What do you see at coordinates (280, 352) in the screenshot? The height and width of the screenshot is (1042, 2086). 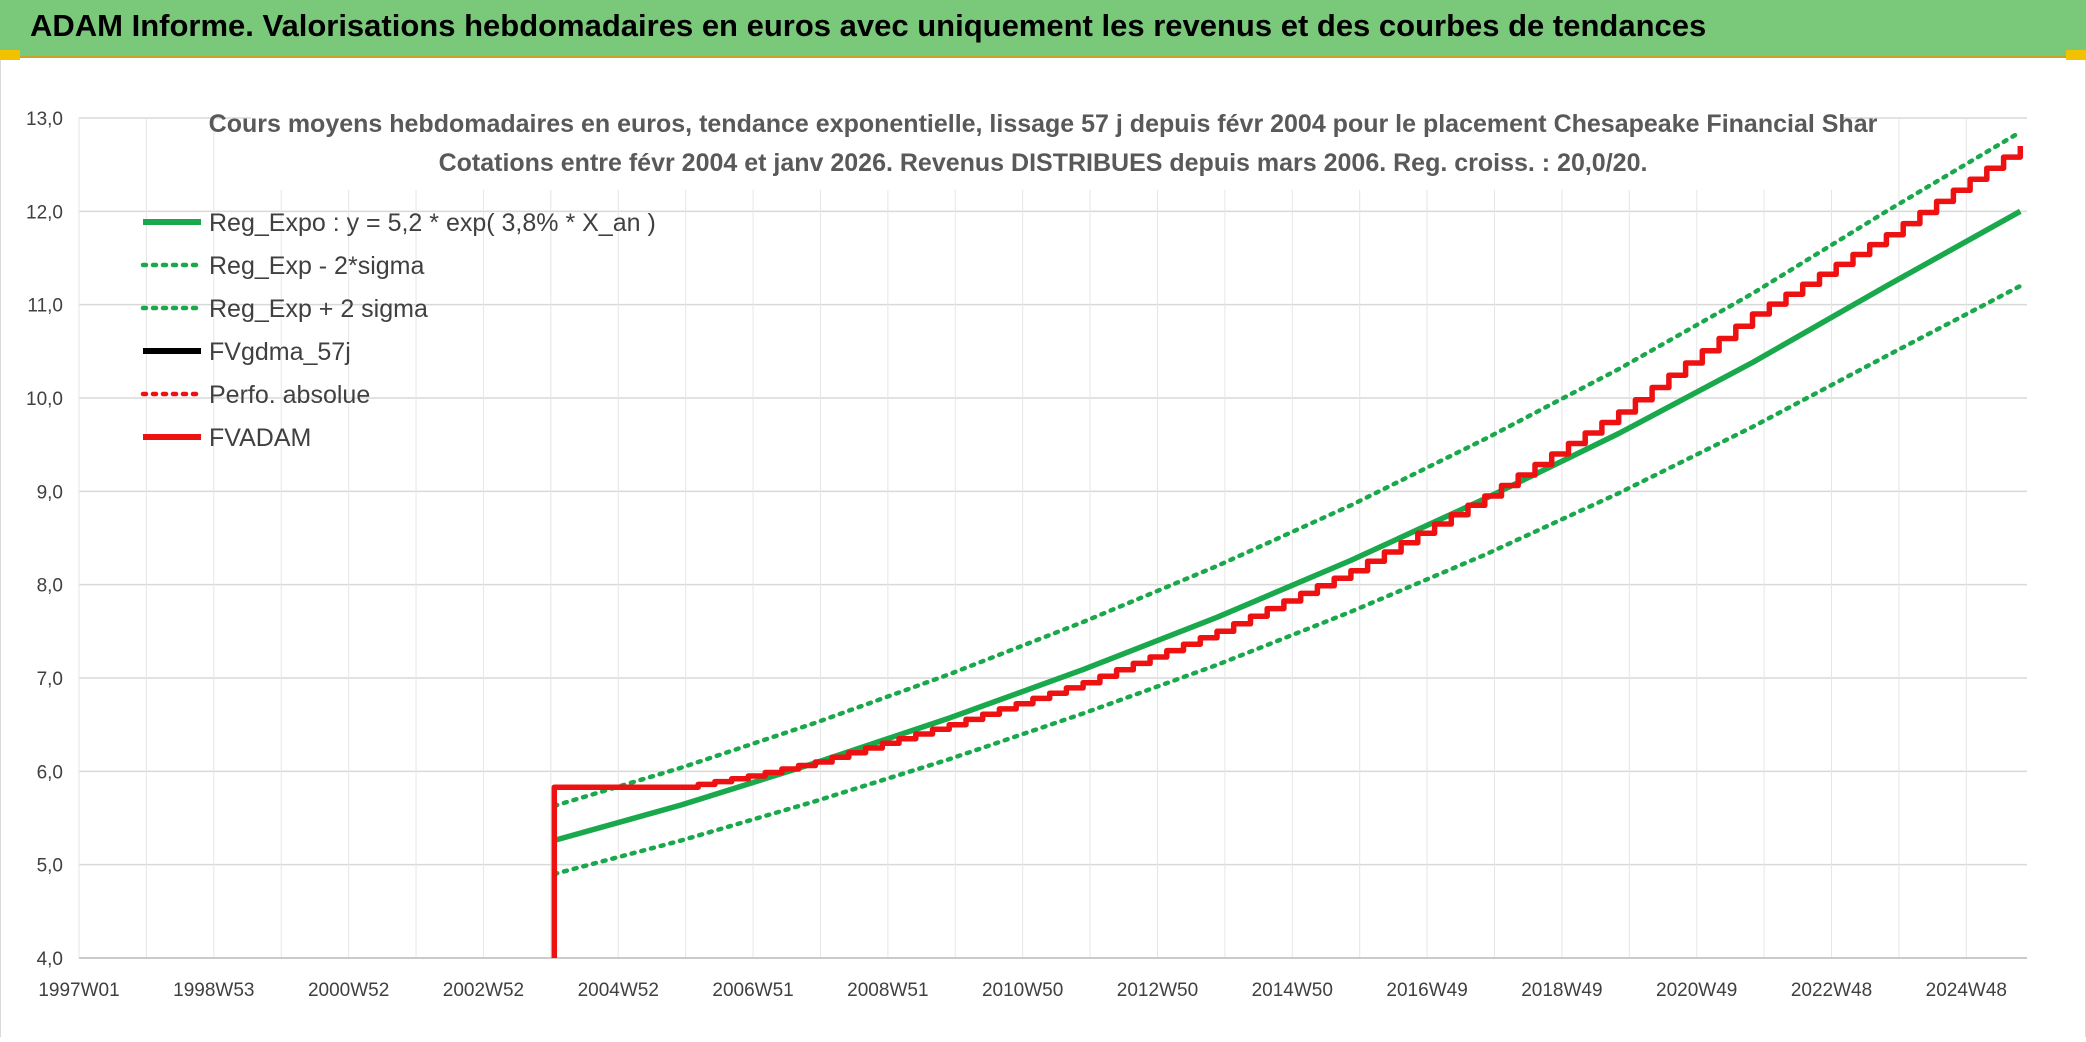 I see `legend-label: FVgdma_57j` at bounding box center [280, 352].